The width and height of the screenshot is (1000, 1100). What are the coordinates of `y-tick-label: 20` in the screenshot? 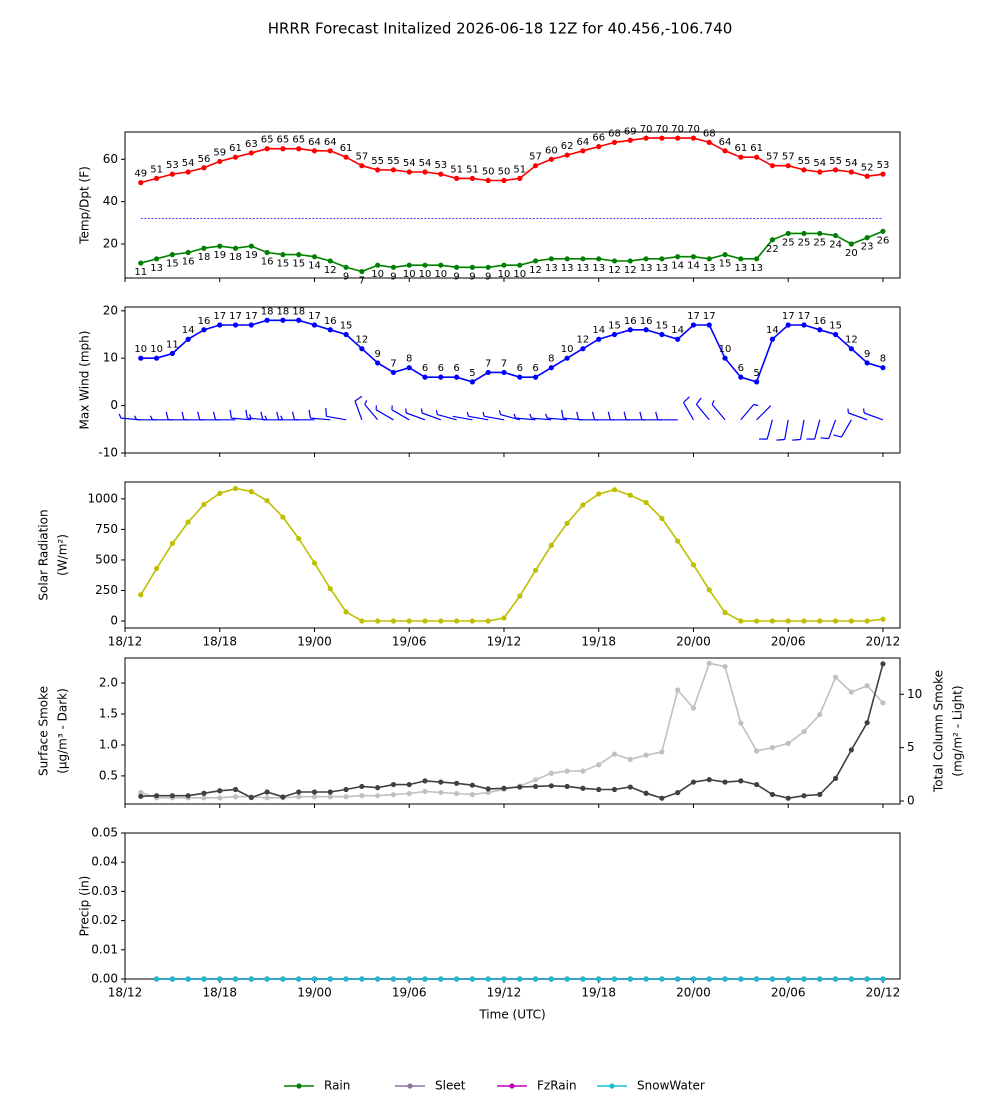 It's located at (110, 310).